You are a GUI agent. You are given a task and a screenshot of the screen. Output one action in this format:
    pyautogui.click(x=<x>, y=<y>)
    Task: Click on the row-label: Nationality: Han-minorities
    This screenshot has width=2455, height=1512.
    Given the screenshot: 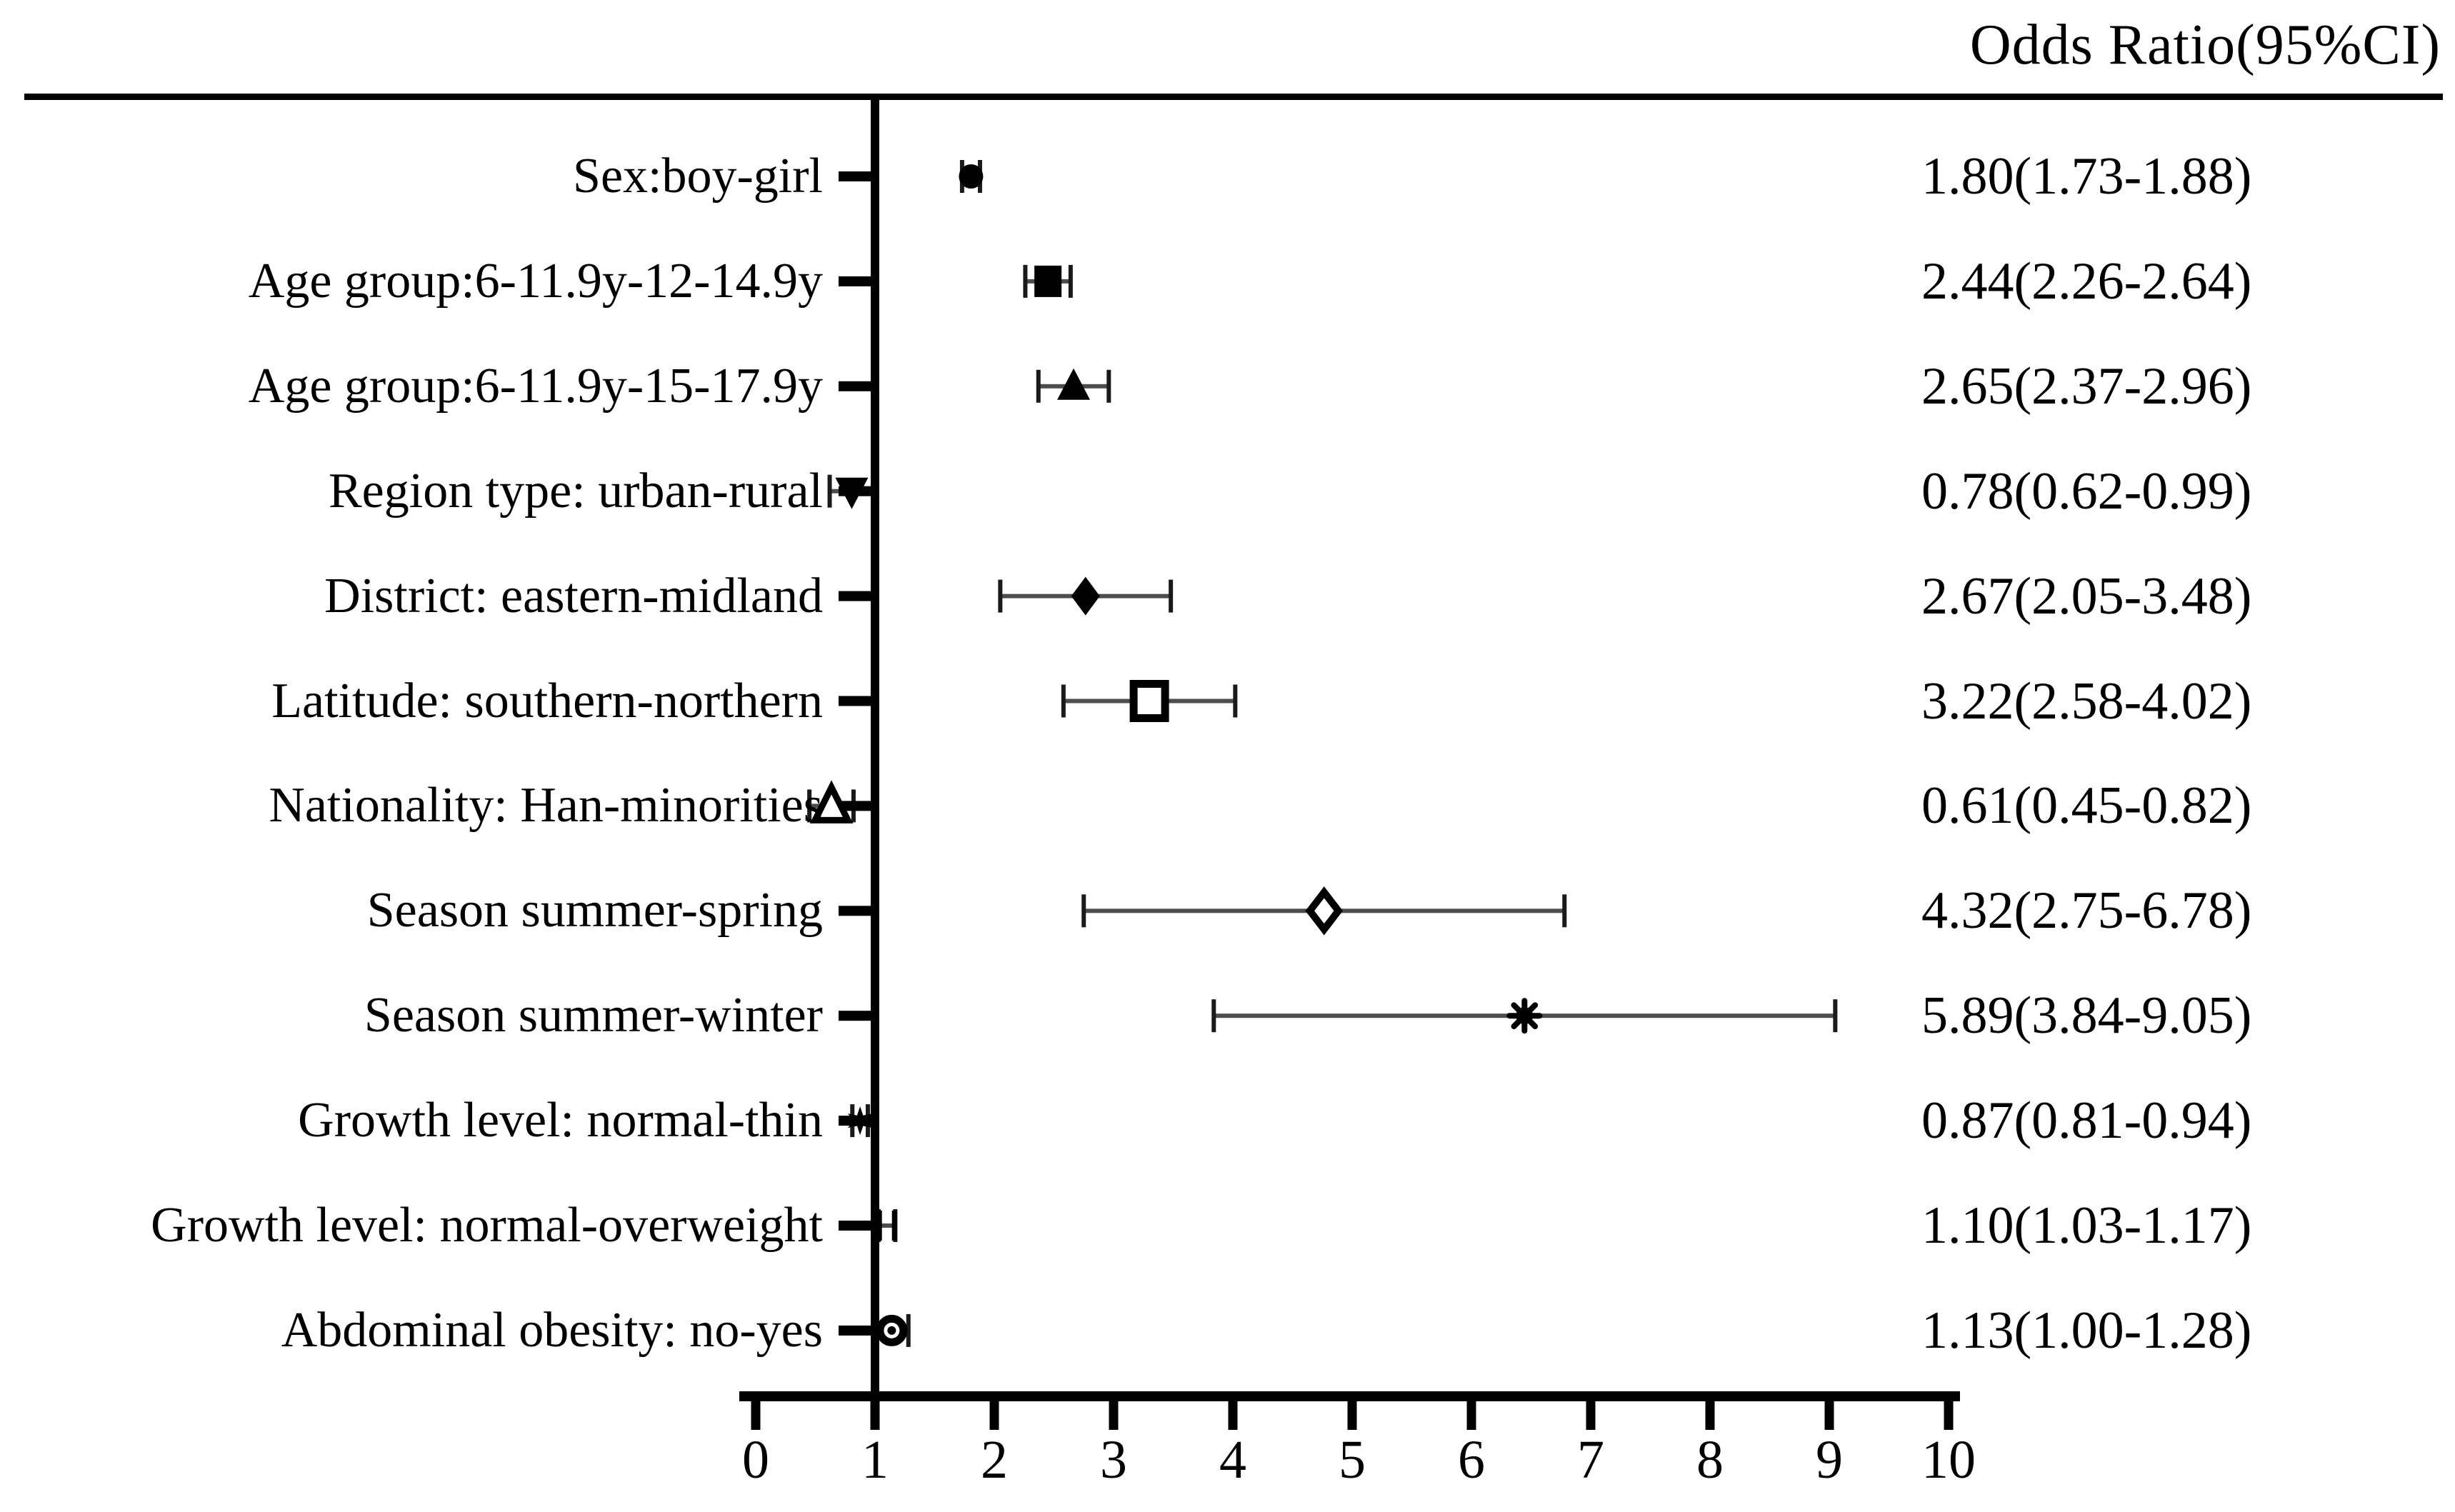 What is the action you would take?
    pyautogui.click(x=546, y=805)
    